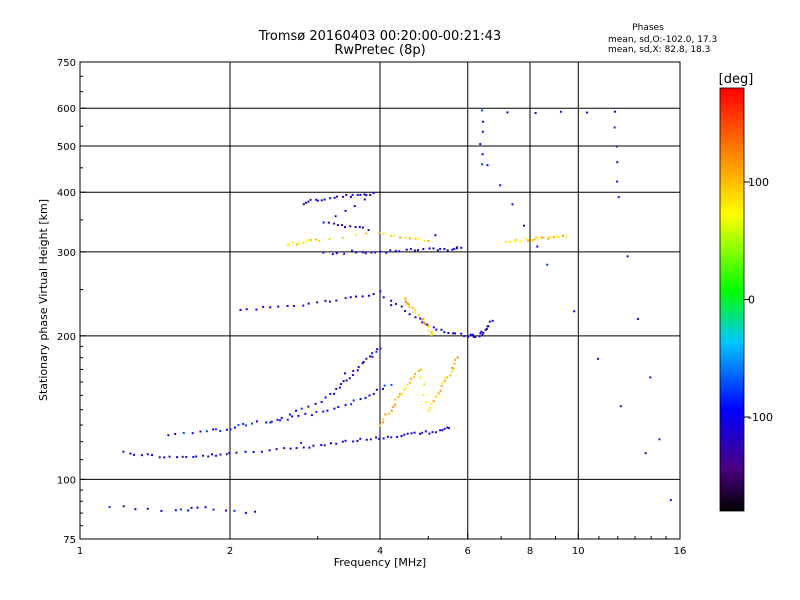 This screenshot has height=600, width=800. What do you see at coordinates (66, 147) in the screenshot?
I see `y-tick-label: 500` at bounding box center [66, 147].